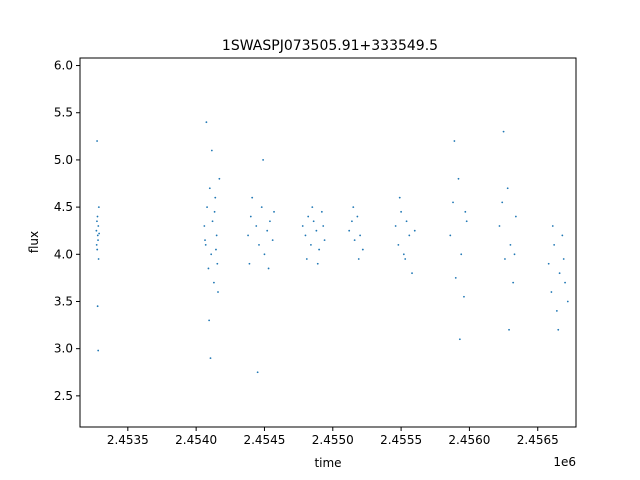 This screenshot has width=640, height=480. Describe the element at coordinates (128, 440) in the screenshot. I see `x-tick-label: 2.4535` at that location.